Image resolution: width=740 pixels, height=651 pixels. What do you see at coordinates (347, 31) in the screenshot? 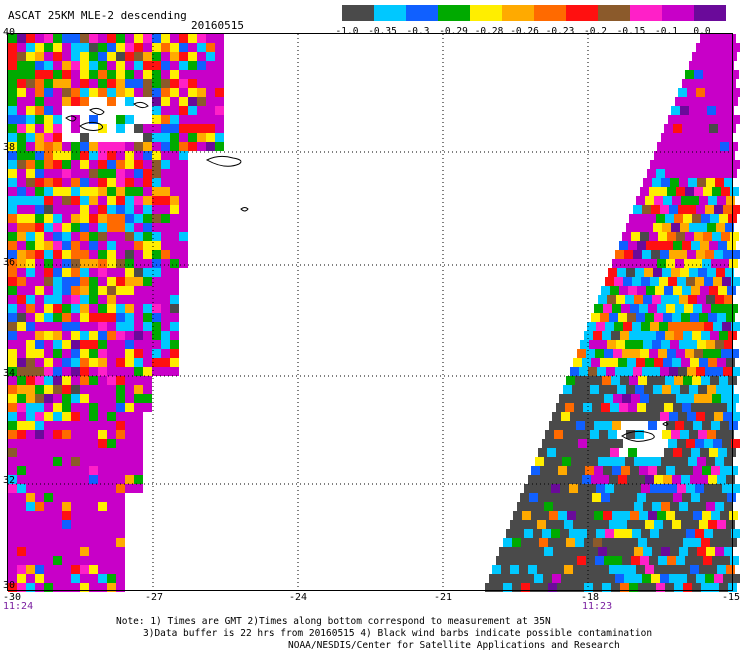
I see `colorbar-tick-label: -1.0` at bounding box center [347, 31].